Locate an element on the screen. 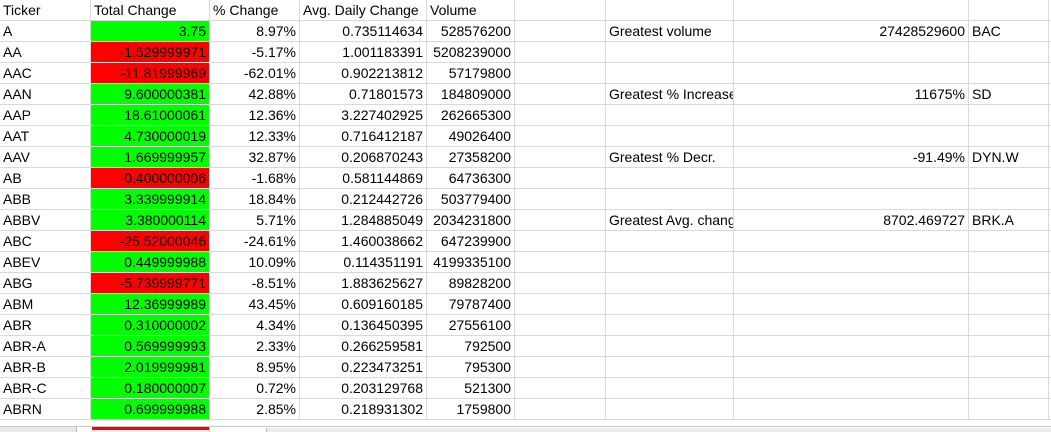 The height and width of the screenshot is (432, 1051). avg-daily-change-cell: 0.223473251 is located at coordinates (363, 367).